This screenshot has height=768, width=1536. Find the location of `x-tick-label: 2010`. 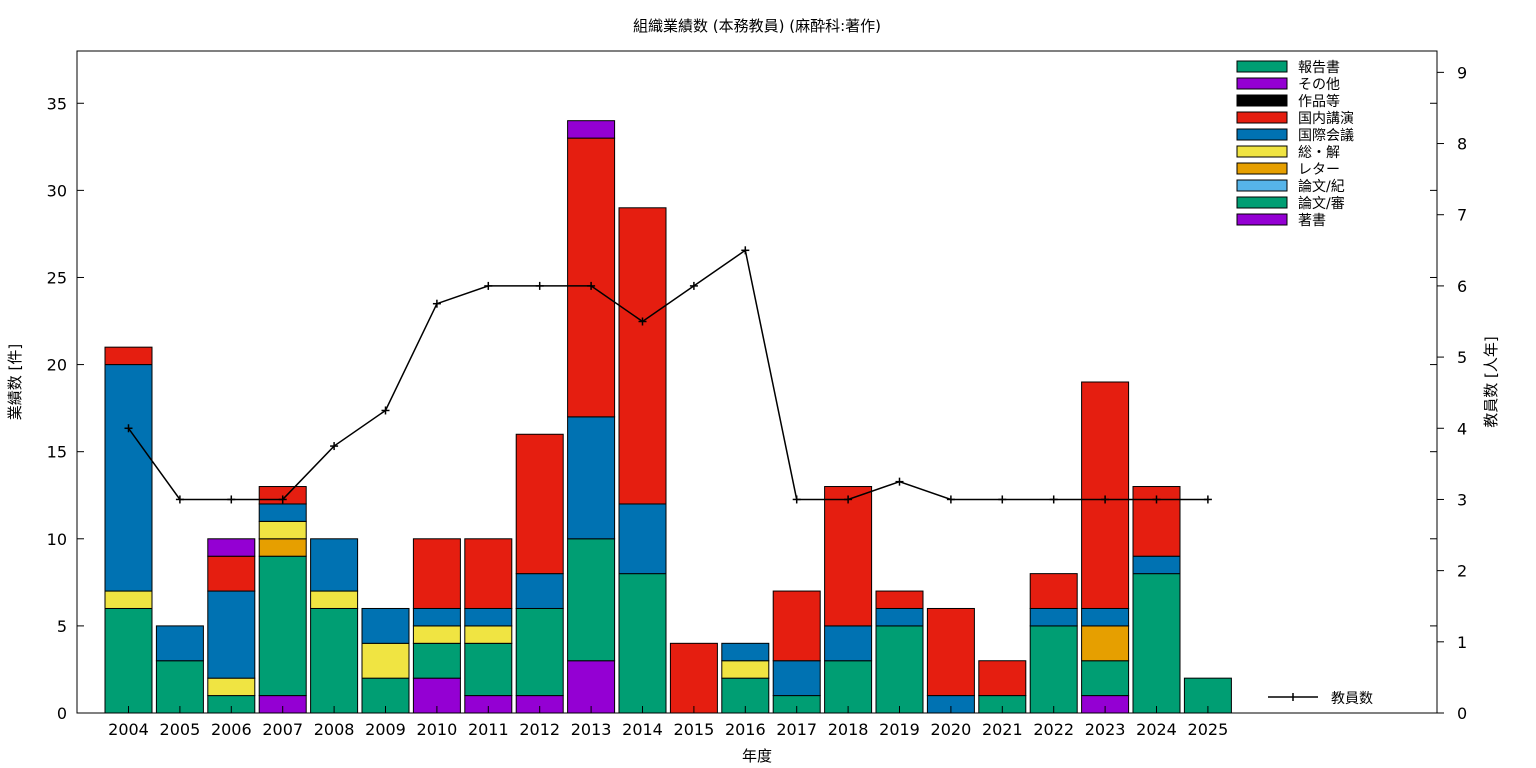

x-tick-label: 2010 is located at coordinates (437, 729).